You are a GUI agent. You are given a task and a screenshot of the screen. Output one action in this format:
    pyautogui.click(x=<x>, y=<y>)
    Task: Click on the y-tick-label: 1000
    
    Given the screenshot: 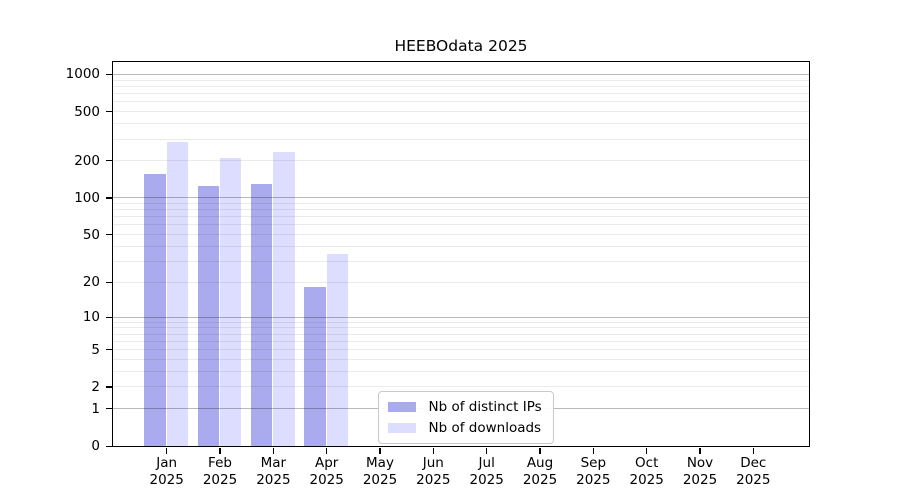 What is the action you would take?
    pyautogui.click(x=82, y=74)
    